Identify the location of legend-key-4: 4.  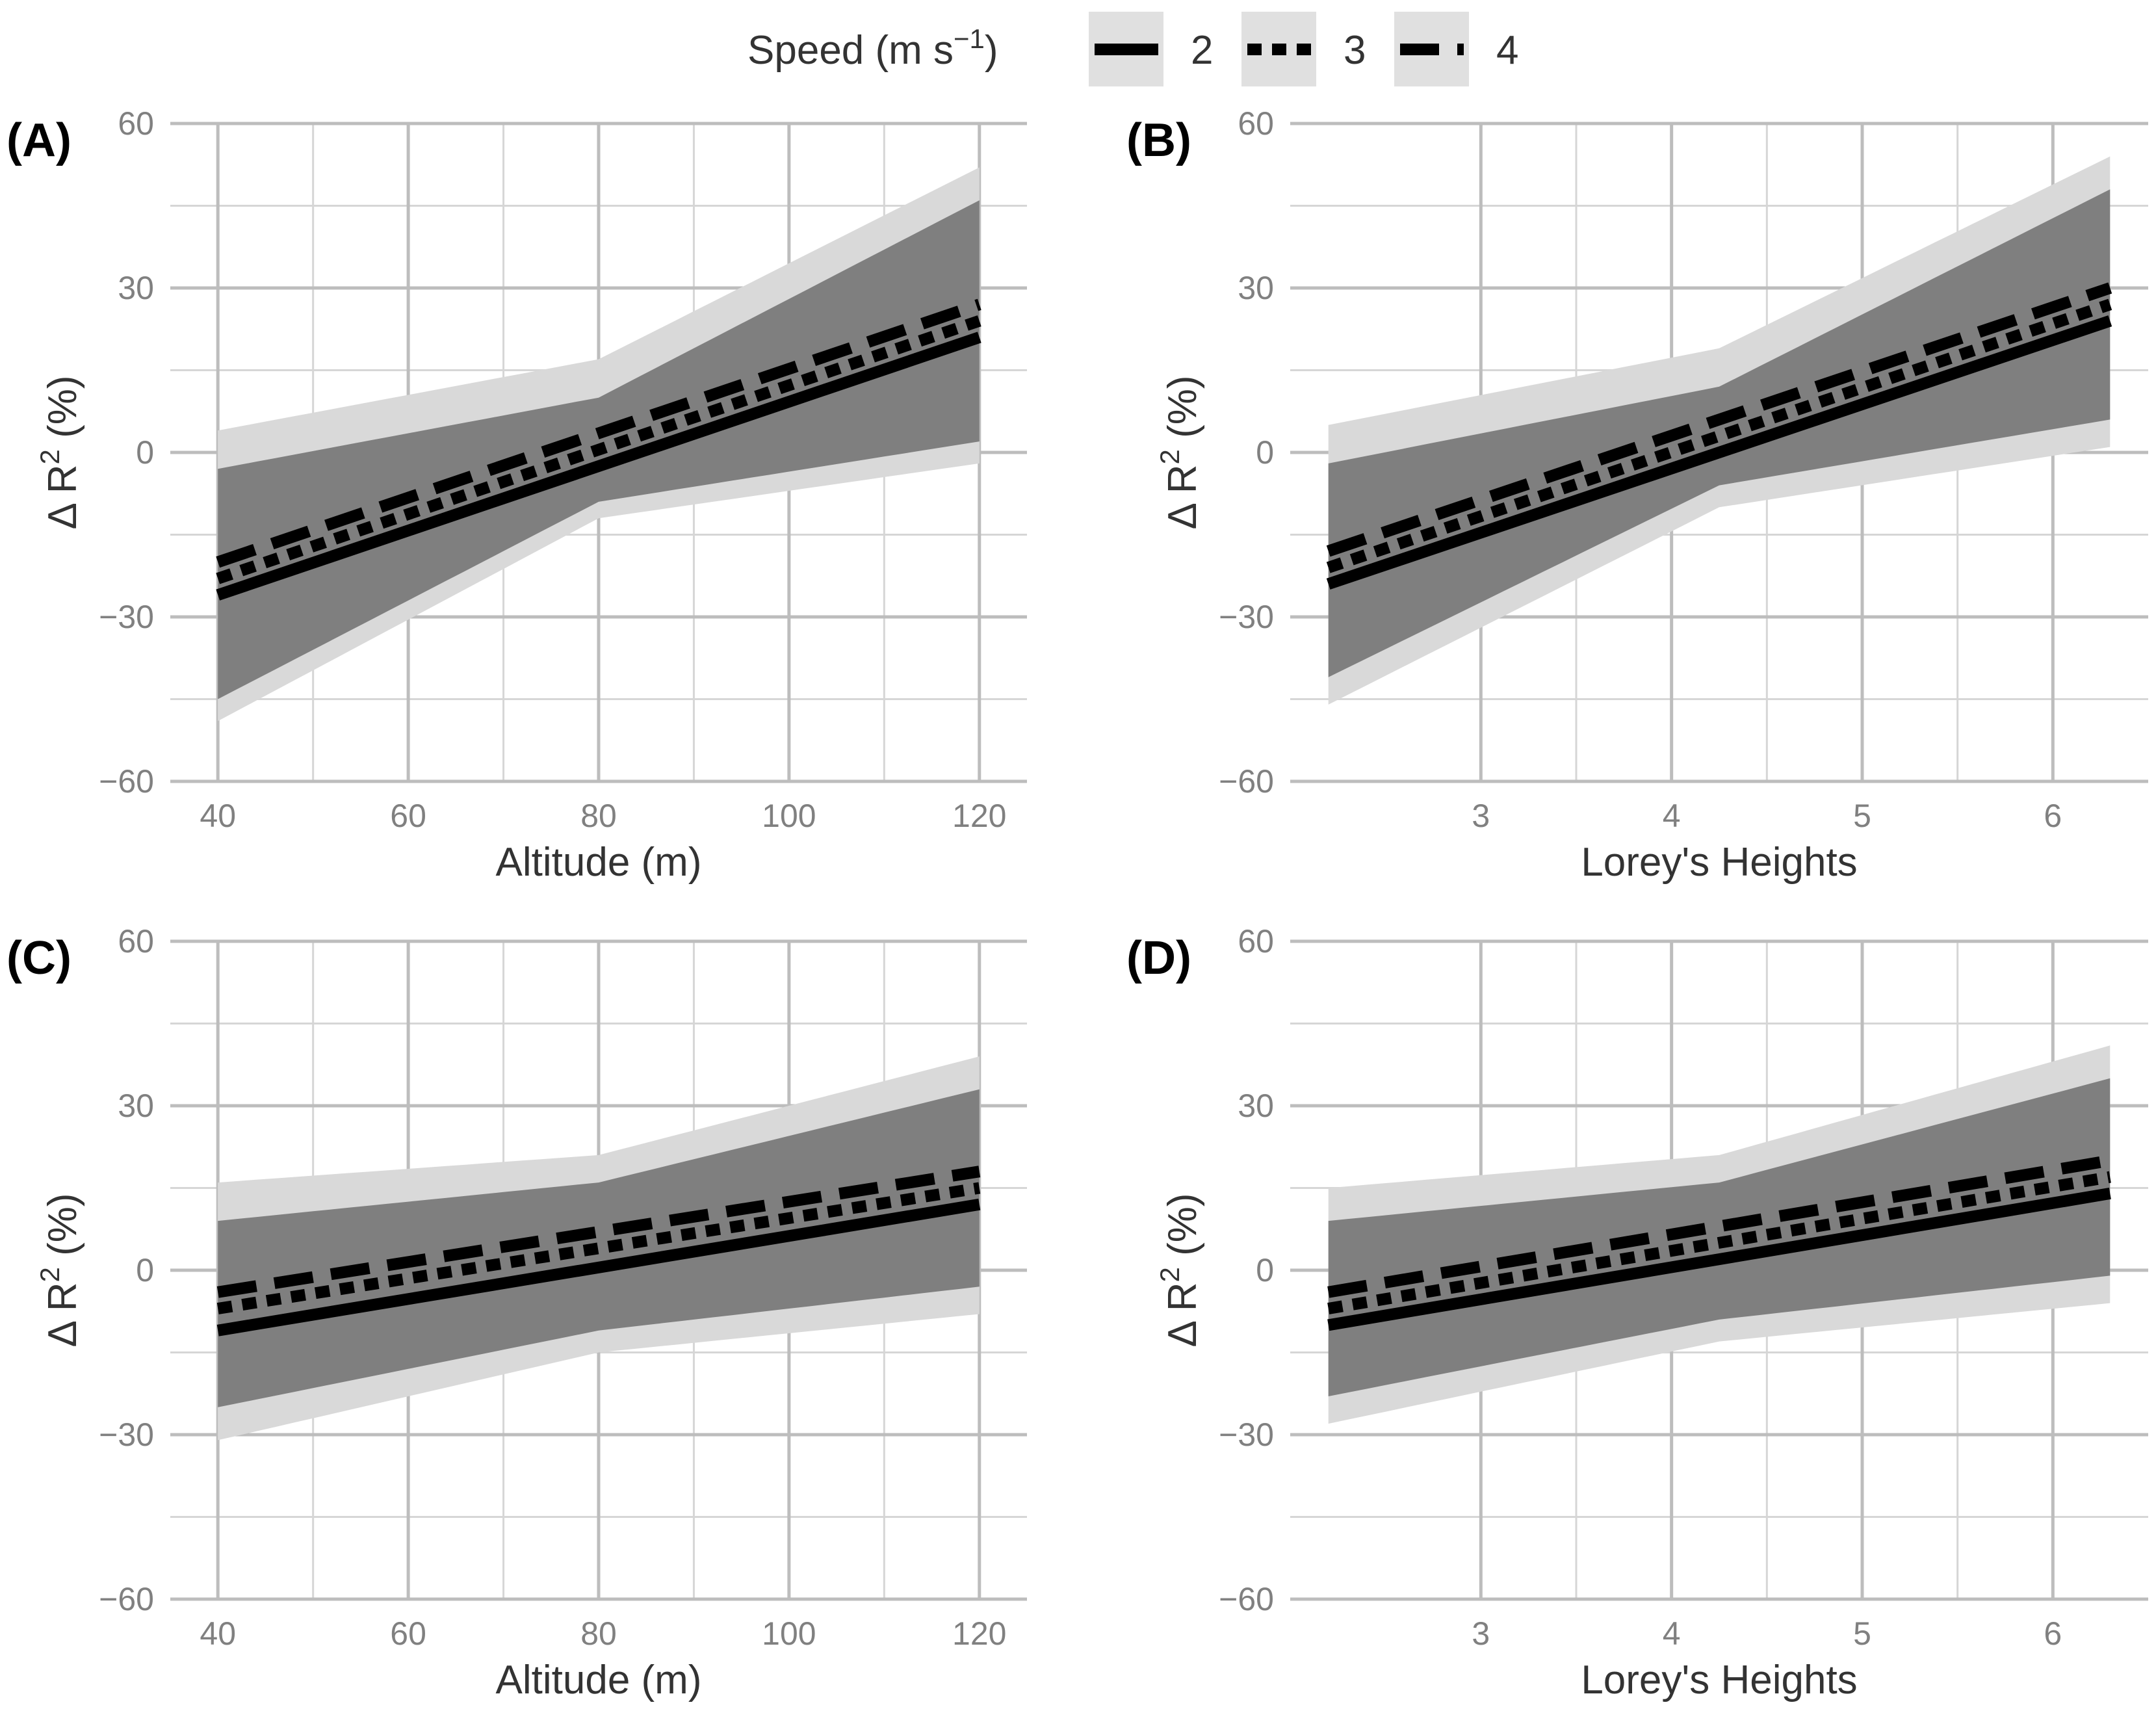
(1456, 49).